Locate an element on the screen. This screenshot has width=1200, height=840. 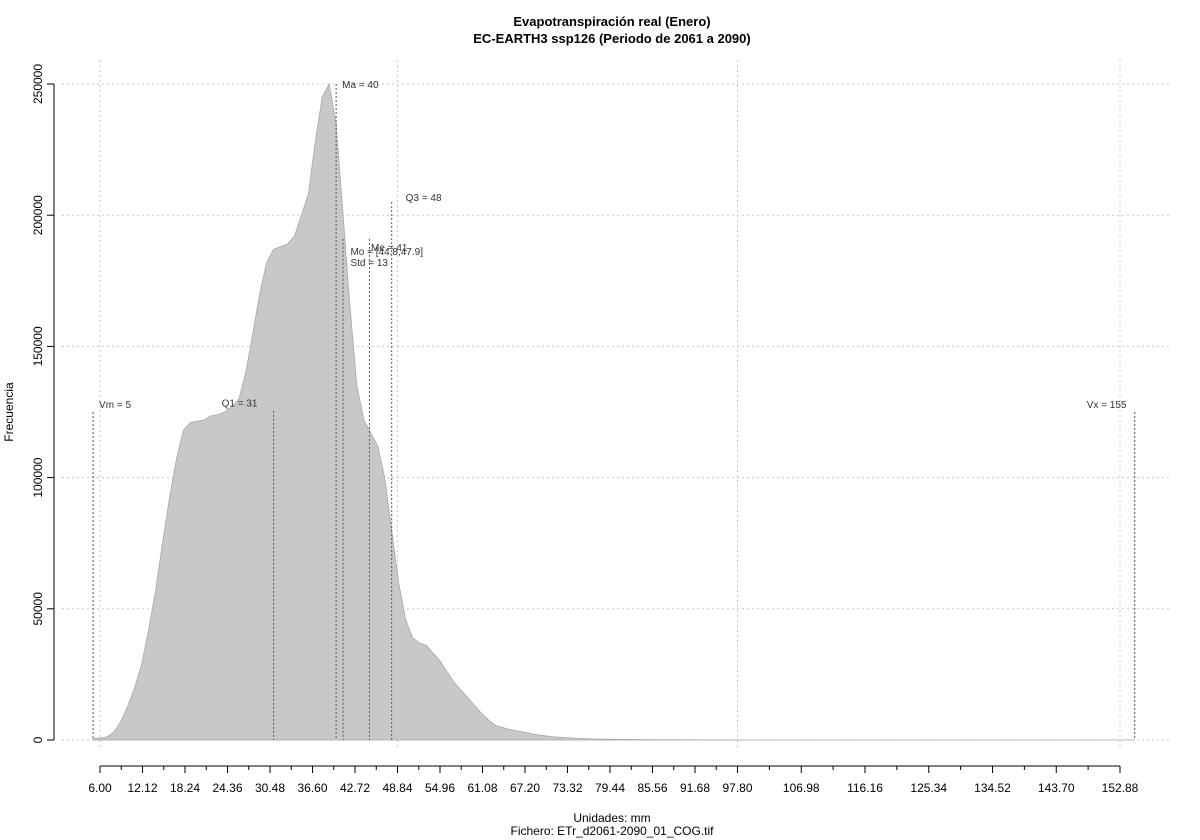
x-tick-label-18: 125.34 is located at coordinates (928, 788).